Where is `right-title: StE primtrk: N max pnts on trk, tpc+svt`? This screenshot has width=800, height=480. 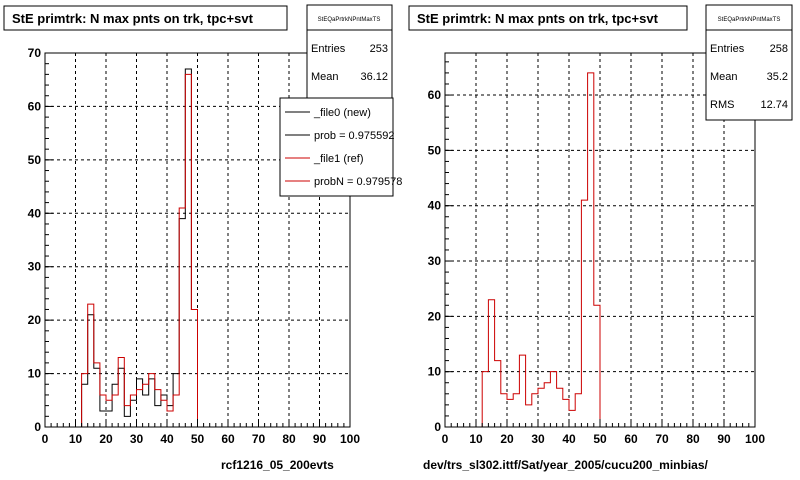 right-title: StE primtrk: N max pnts on trk, tpc+svt is located at coordinates (538, 18).